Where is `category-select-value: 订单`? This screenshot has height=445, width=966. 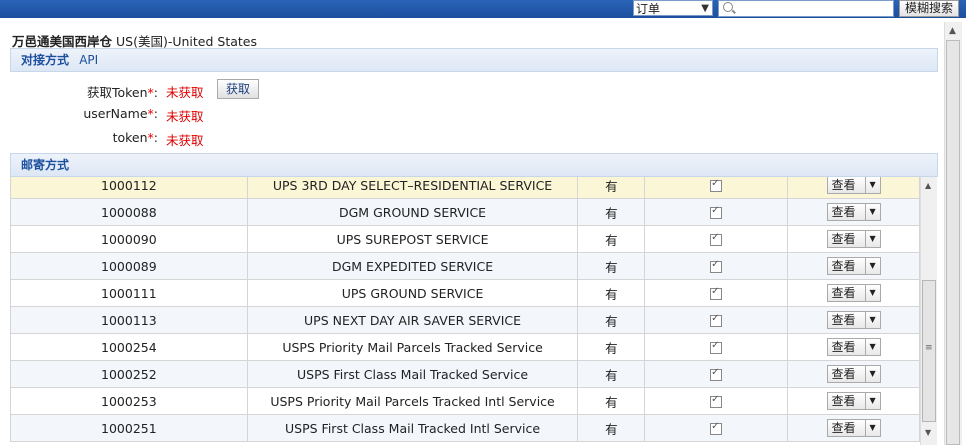
category-select-value: 订单 is located at coordinates (648, 9).